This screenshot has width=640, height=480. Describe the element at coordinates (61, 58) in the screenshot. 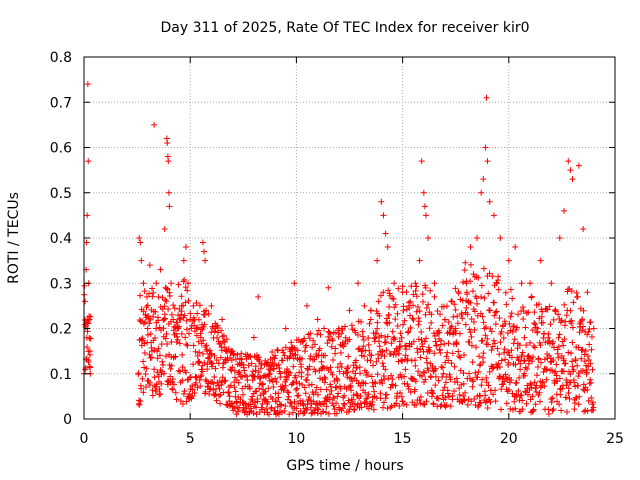

I see `y-tick-label: 0.8` at that location.